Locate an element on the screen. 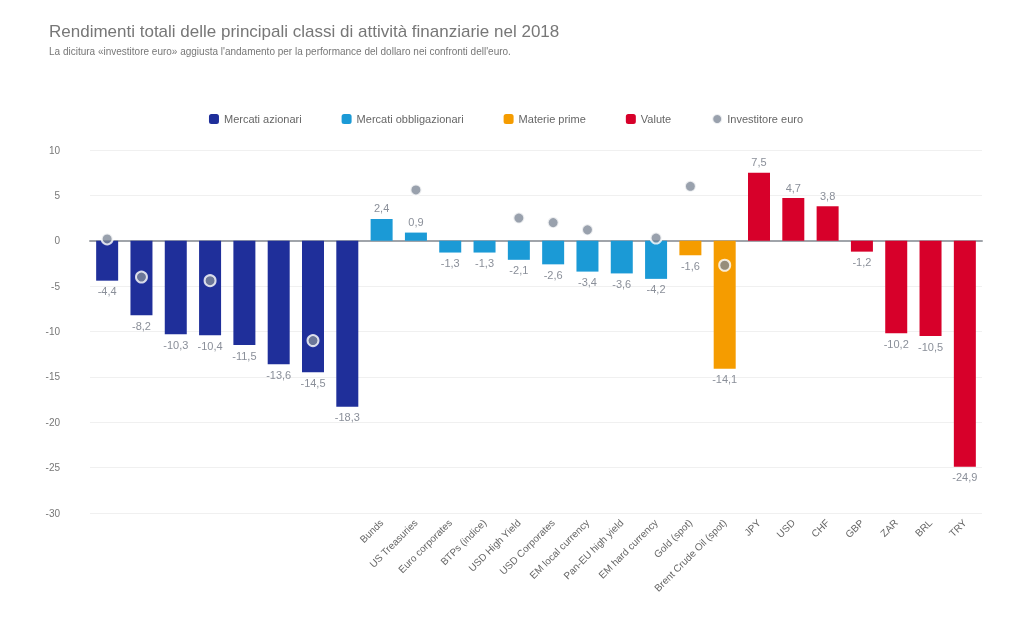  chart-subtitle: La dicitura «investitore euro» aggiusta l'andamento per la performance del dollaro nei confronti dell'euro. is located at coordinates (280, 51).